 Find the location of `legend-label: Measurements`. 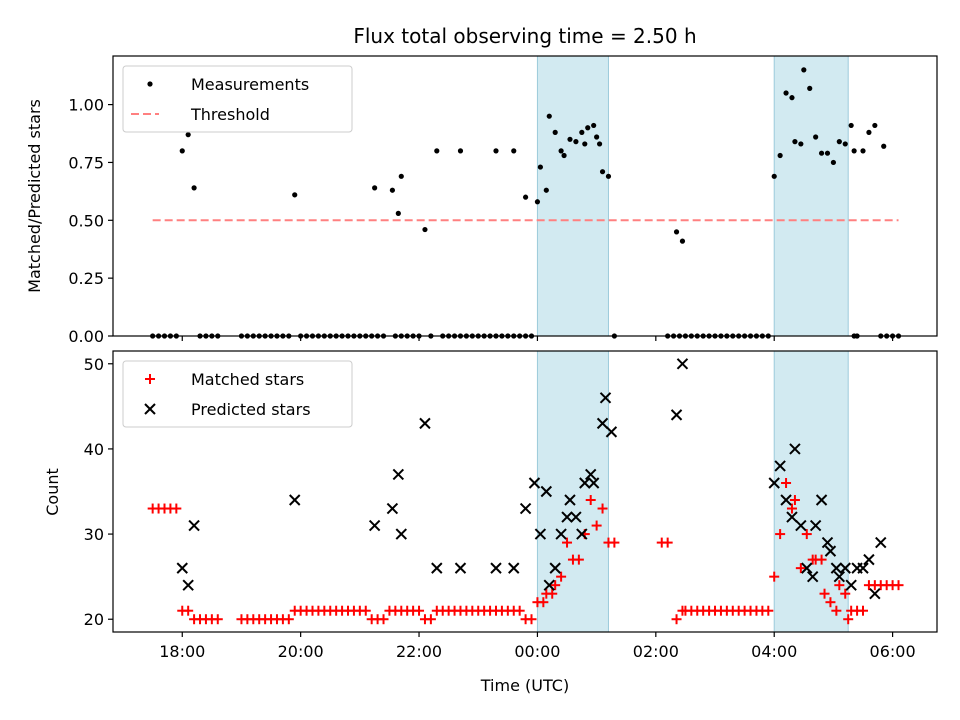

legend-label: Measurements is located at coordinates (250, 84).